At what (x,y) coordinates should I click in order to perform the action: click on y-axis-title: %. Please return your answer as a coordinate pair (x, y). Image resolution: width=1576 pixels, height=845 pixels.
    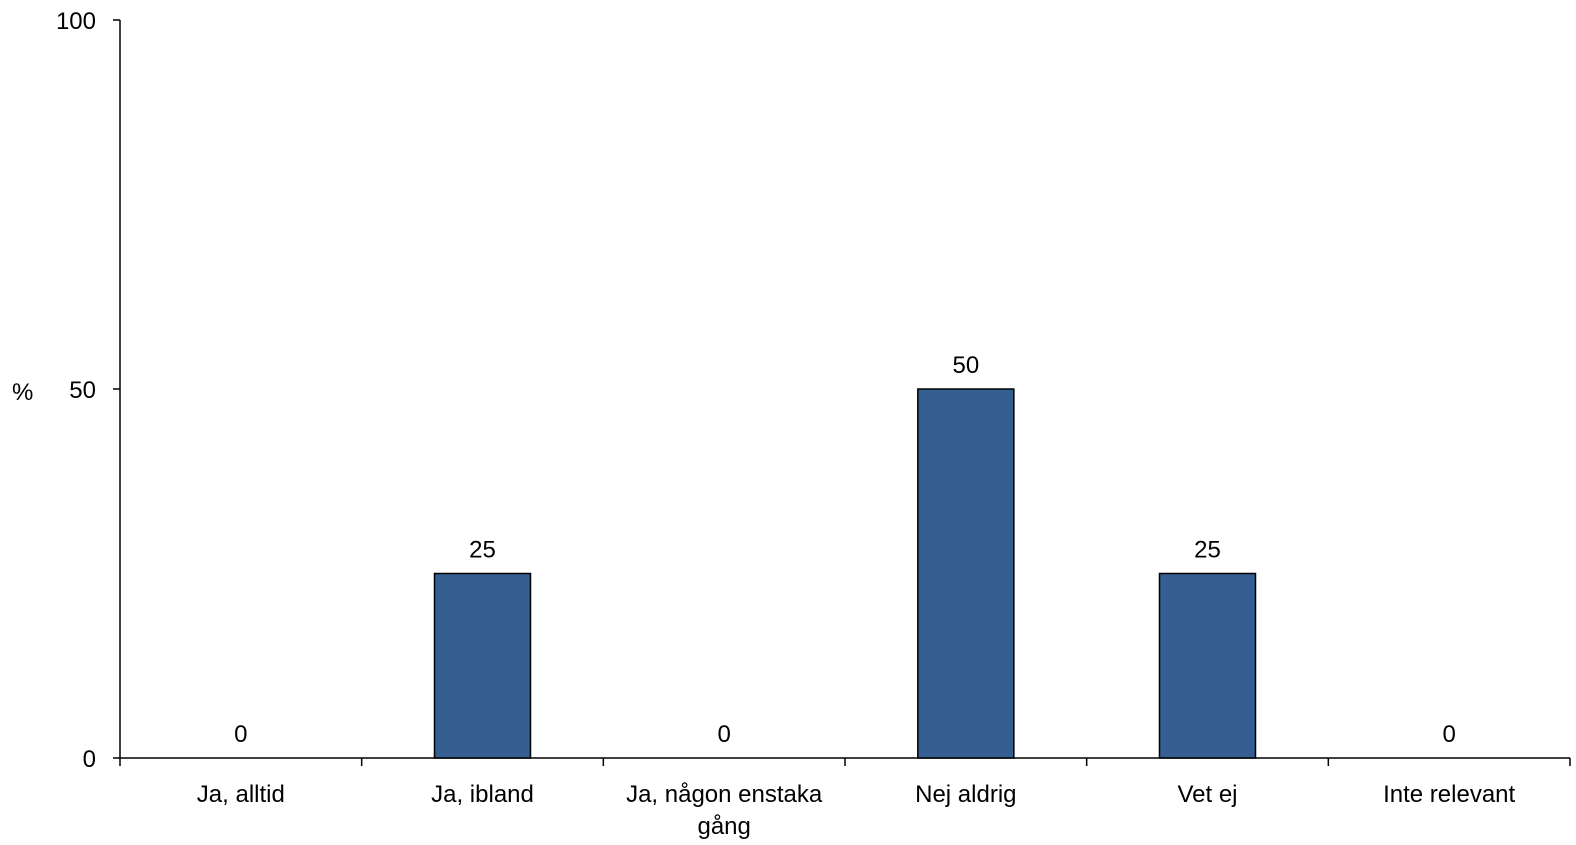
    Looking at the image, I should click on (22, 392).